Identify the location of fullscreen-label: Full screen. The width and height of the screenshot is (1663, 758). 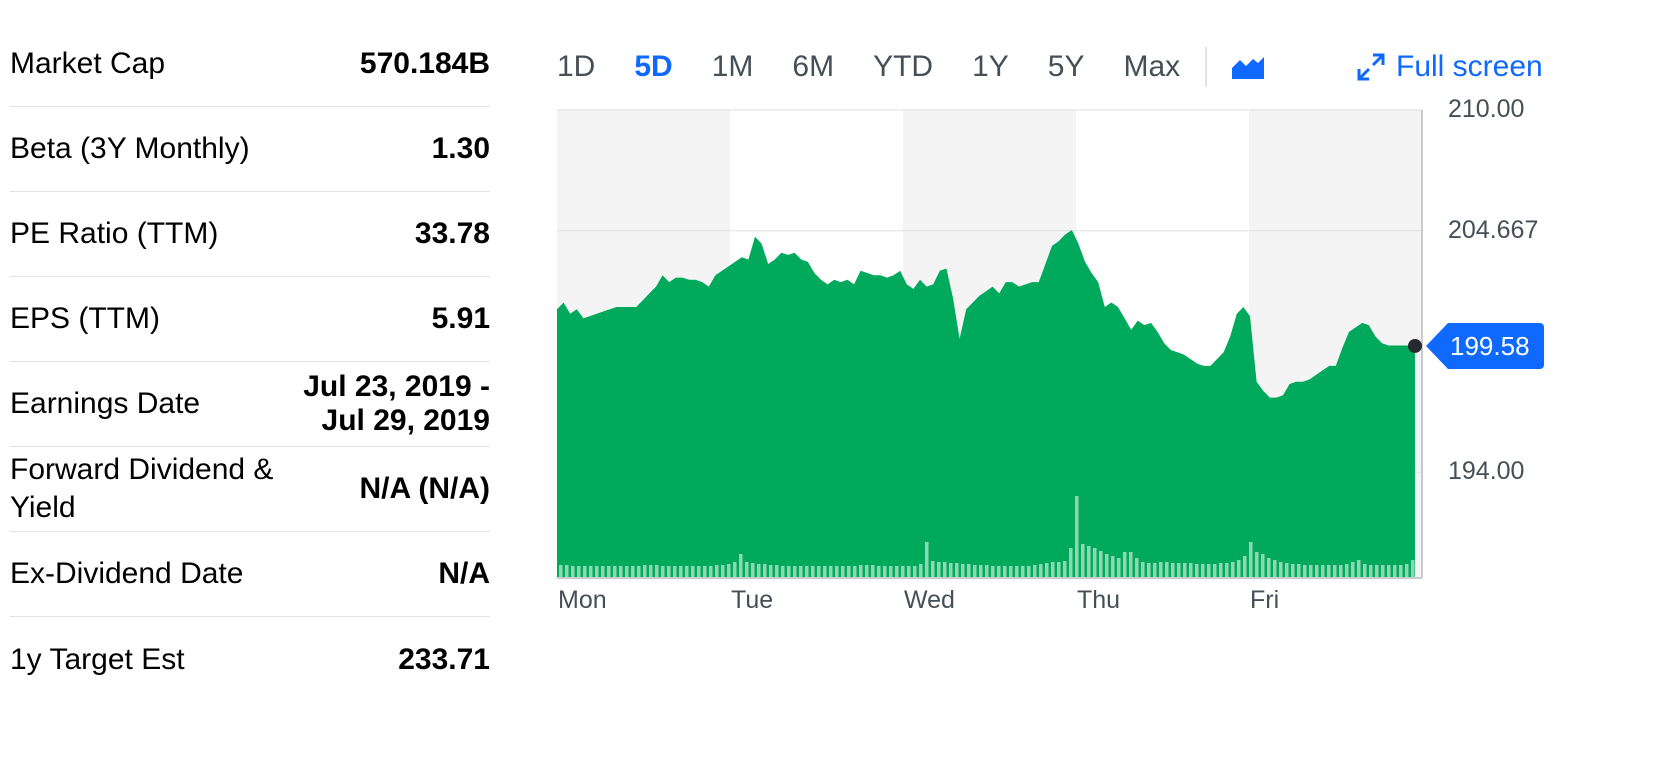
(1469, 66).